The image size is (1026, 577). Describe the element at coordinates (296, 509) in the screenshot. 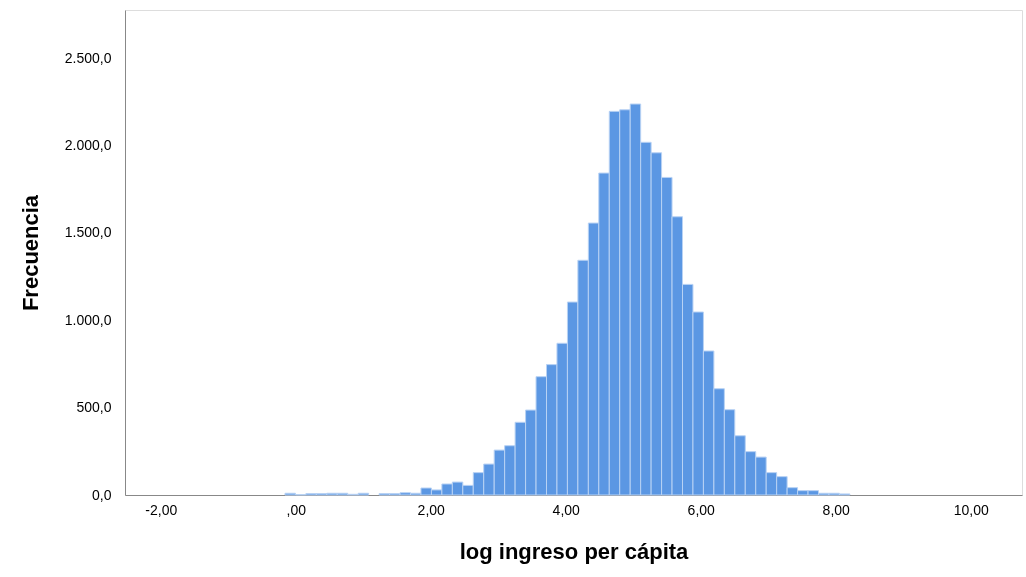

I see `x-tick-label: ,00` at that location.